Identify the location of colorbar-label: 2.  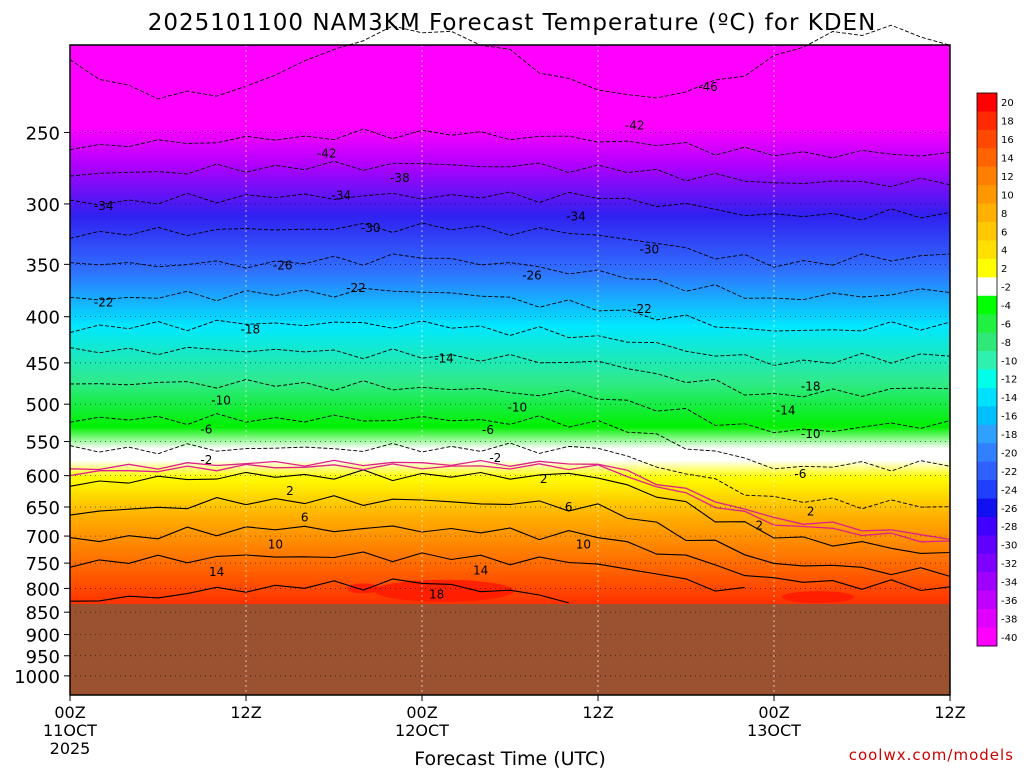
(1004, 269).